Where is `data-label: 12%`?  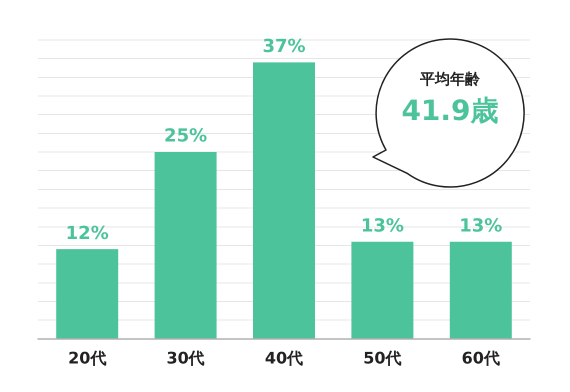
data-label: 12% is located at coordinates (87, 233).